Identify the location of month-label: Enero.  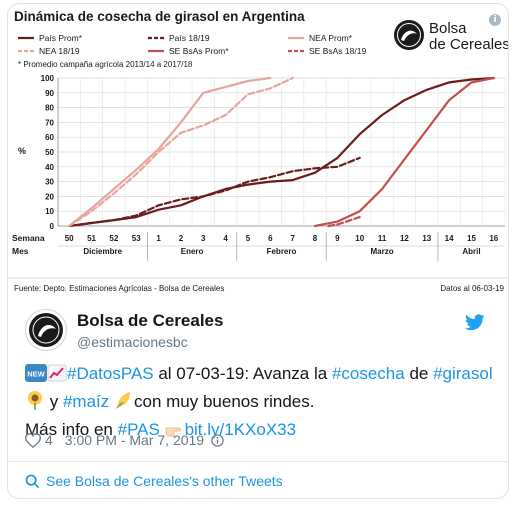
(192, 251).